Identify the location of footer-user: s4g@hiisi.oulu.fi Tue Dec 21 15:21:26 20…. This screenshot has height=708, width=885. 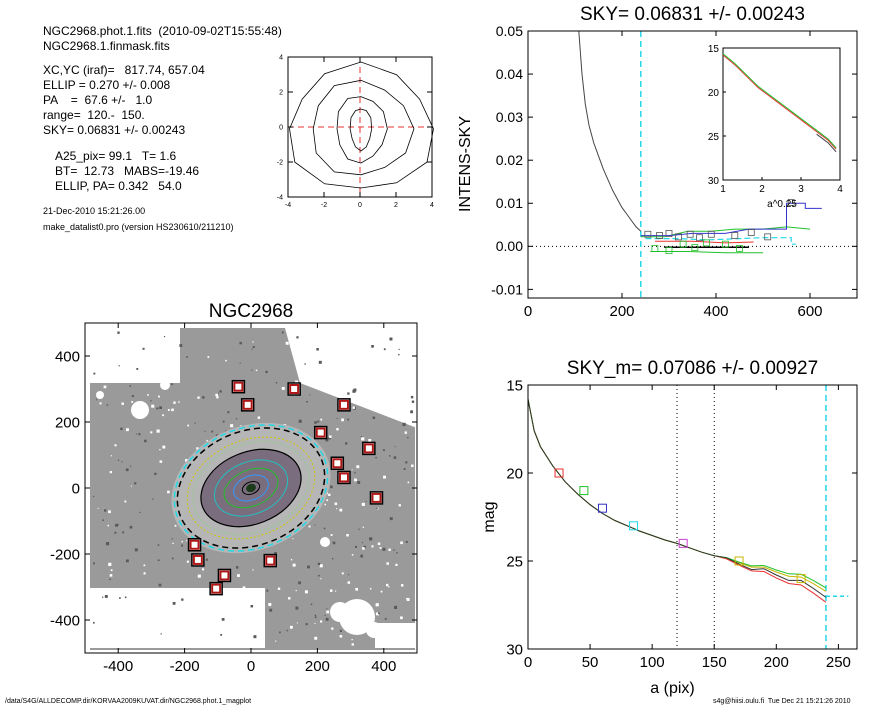
(782, 701).